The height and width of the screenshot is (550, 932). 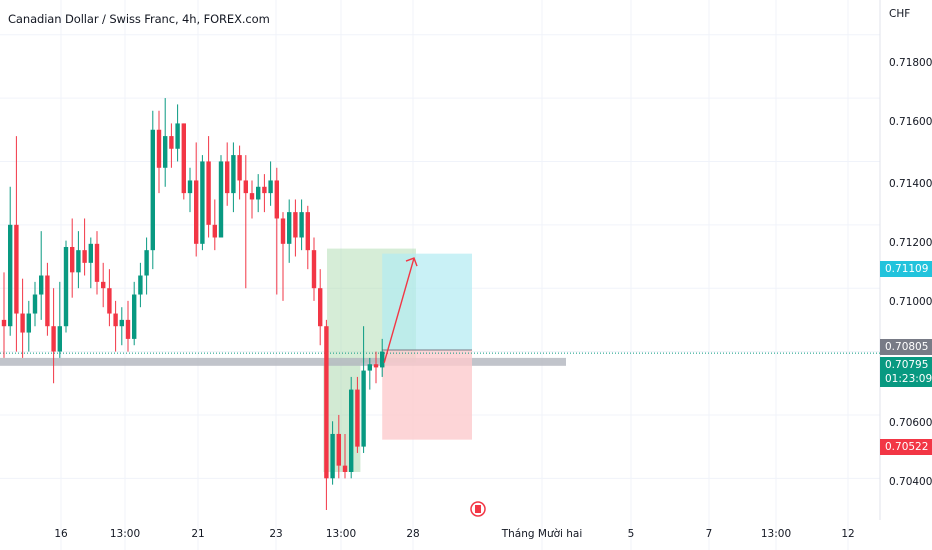 I want to click on stop-price-badge: 0.70522, so click(x=906, y=447).